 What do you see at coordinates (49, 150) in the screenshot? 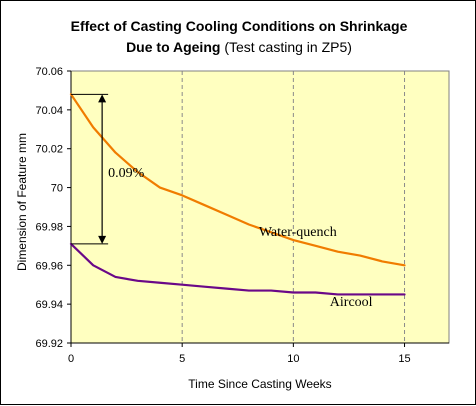
I see `y-tick-label: 70.02` at bounding box center [49, 150].